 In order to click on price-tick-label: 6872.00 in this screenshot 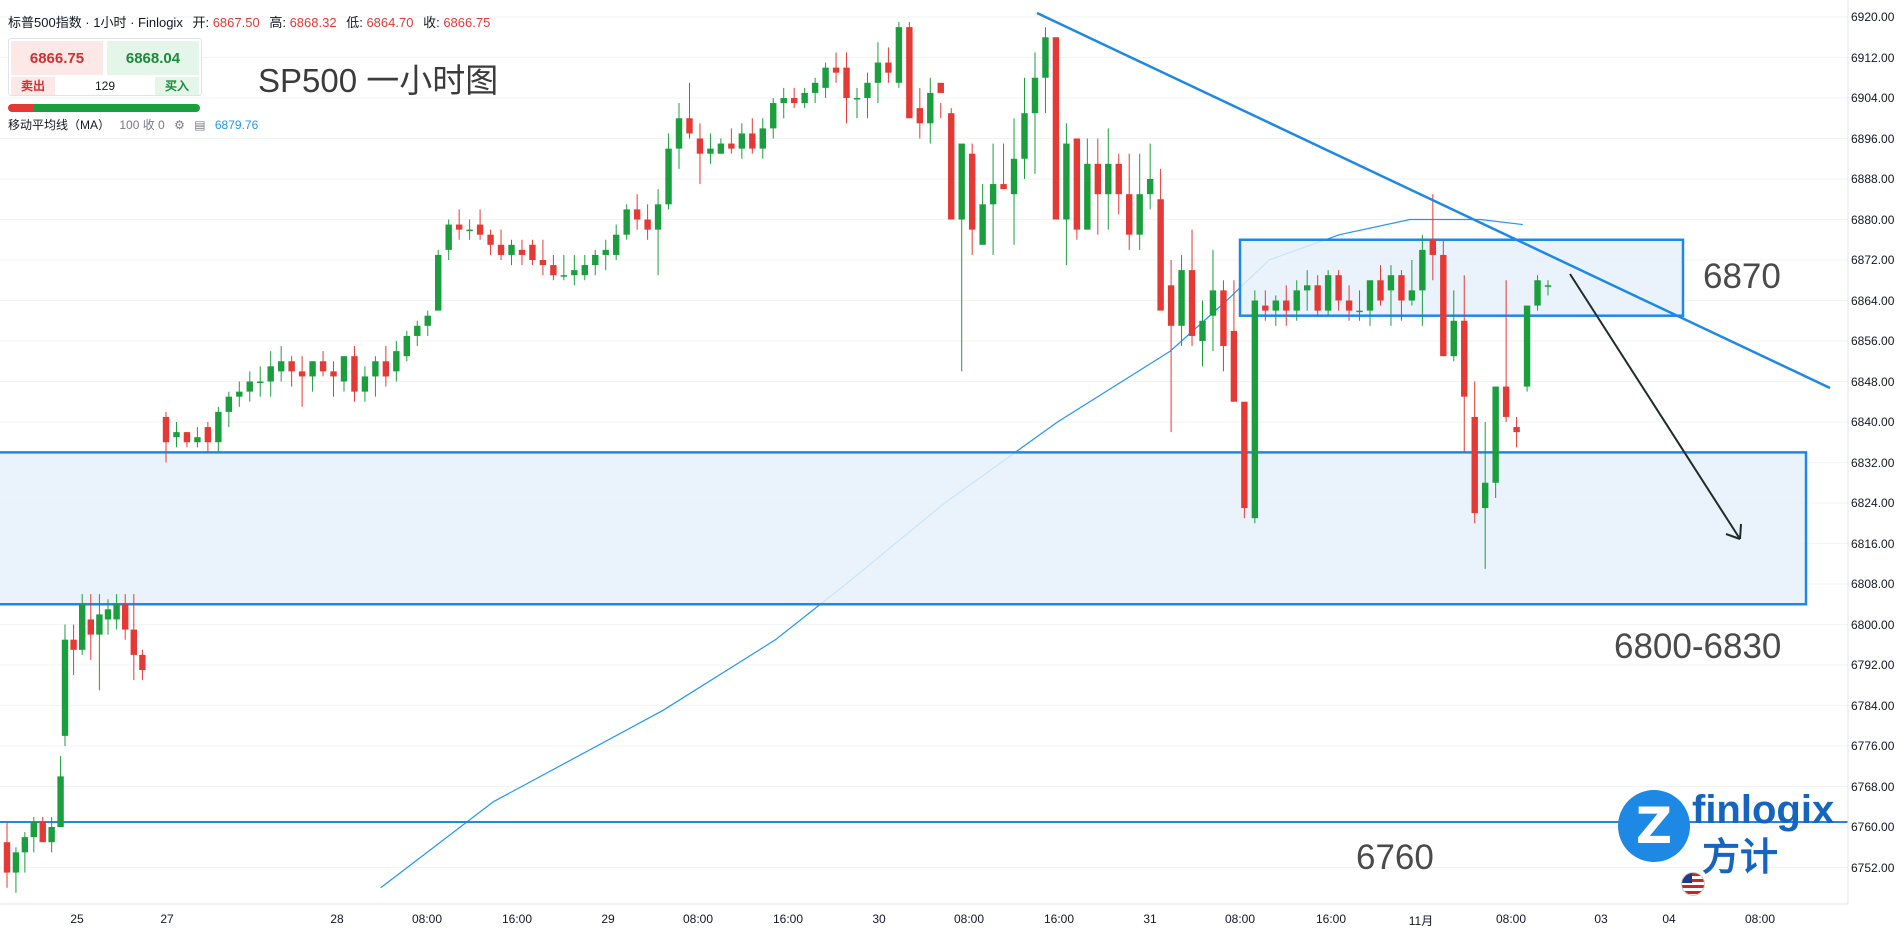, I will do `click(1873, 260)`.